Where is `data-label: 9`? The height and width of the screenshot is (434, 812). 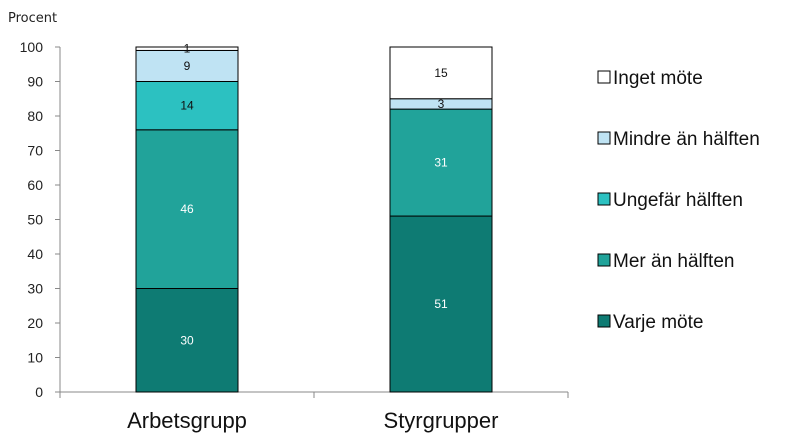
data-label: 9 is located at coordinates (187, 66).